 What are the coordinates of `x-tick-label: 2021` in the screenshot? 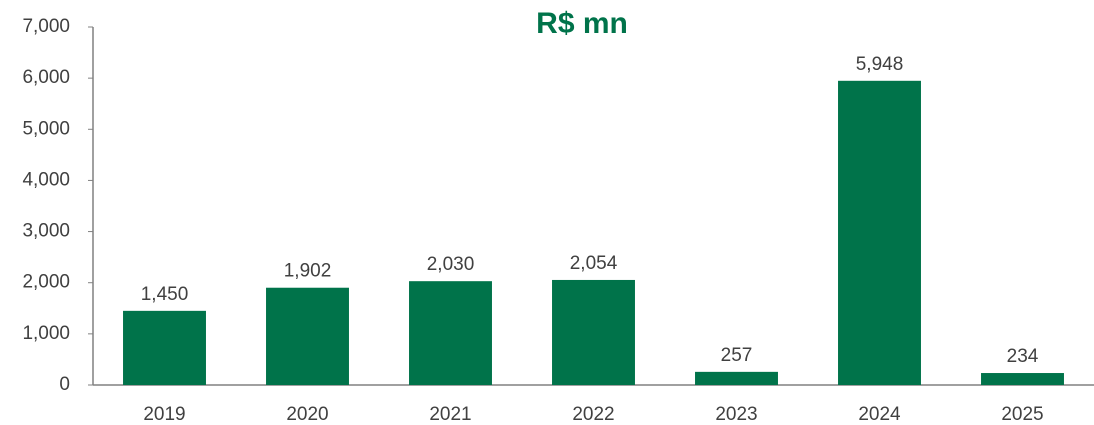 It's located at (450, 414).